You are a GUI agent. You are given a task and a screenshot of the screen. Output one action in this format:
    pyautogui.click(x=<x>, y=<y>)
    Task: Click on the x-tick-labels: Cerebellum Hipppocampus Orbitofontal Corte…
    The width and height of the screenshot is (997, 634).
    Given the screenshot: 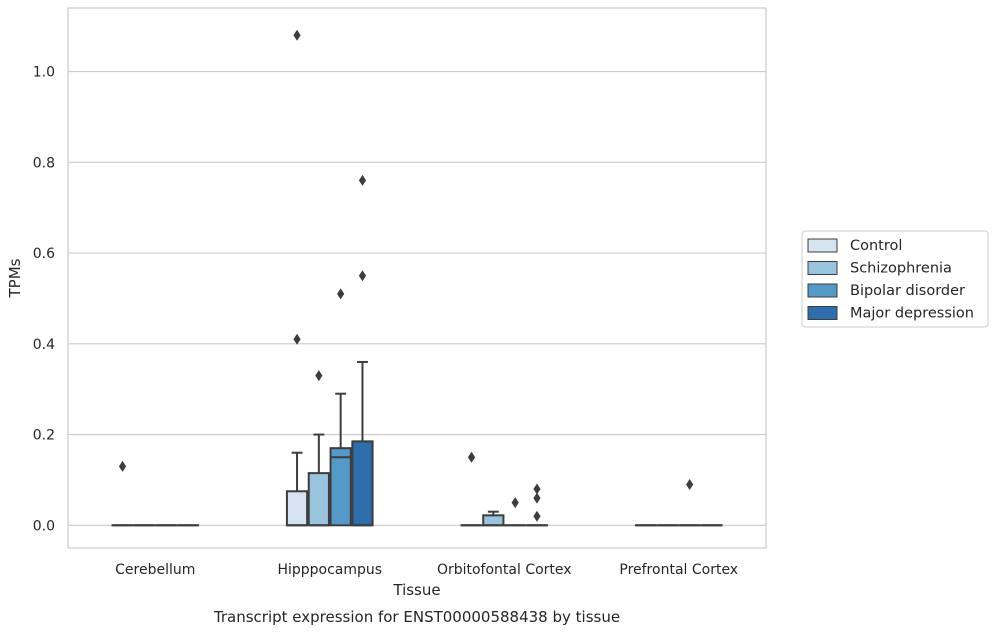 What is the action you would take?
    pyautogui.click(x=426, y=570)
    